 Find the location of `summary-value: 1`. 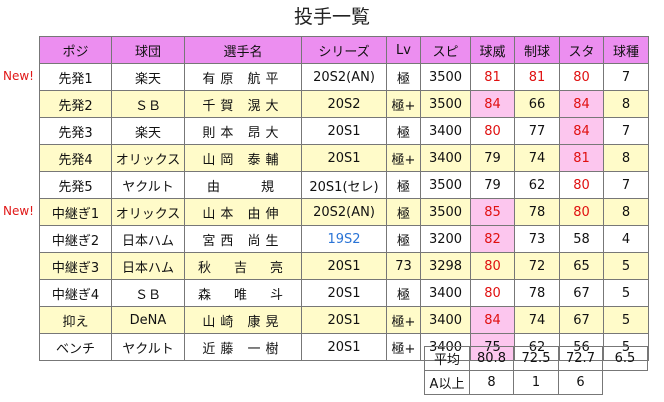

summary-value: 1 is located at coordinates (536, 382).